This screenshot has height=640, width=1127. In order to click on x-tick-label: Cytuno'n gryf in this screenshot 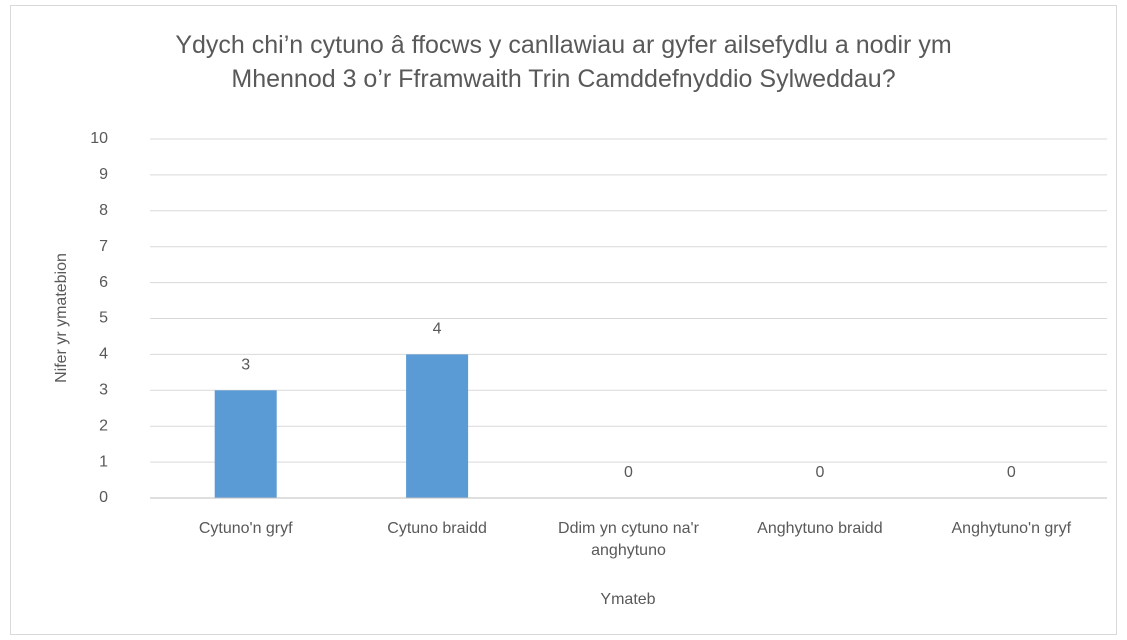, I will do `click(245, 528)`.